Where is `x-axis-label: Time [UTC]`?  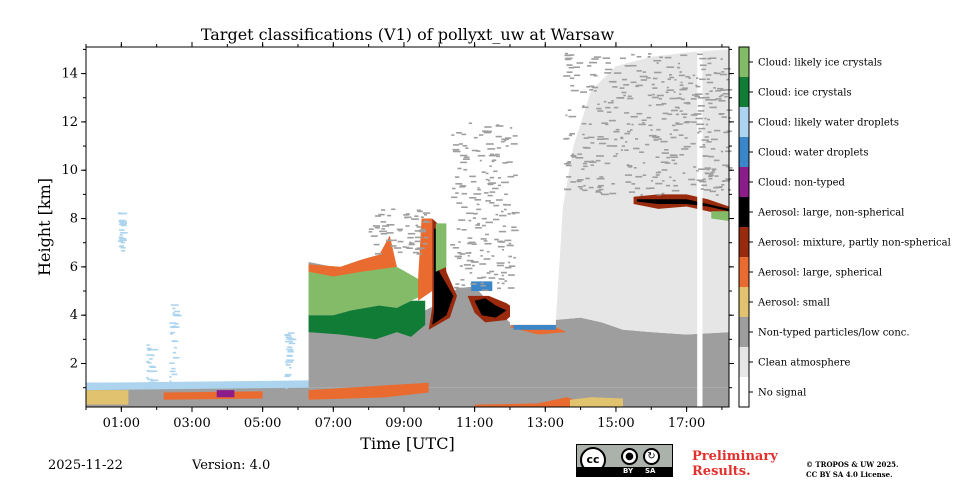
x-axis-label: Time [UTC] is located at coordinates (407, 443).